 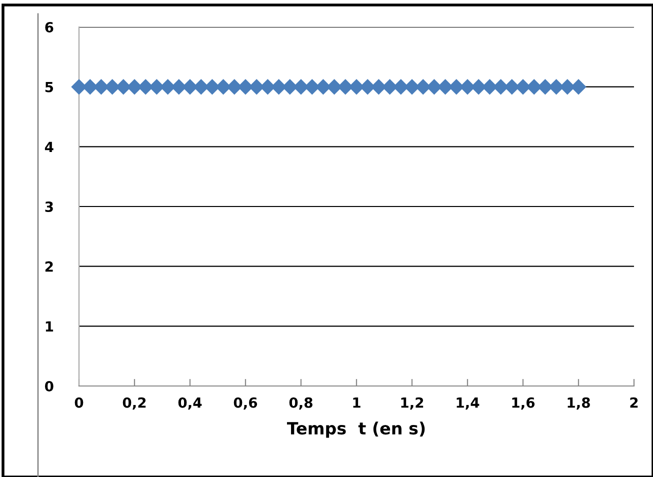 I want to click on y-tick-label: 2, so click(x=49, y=266).